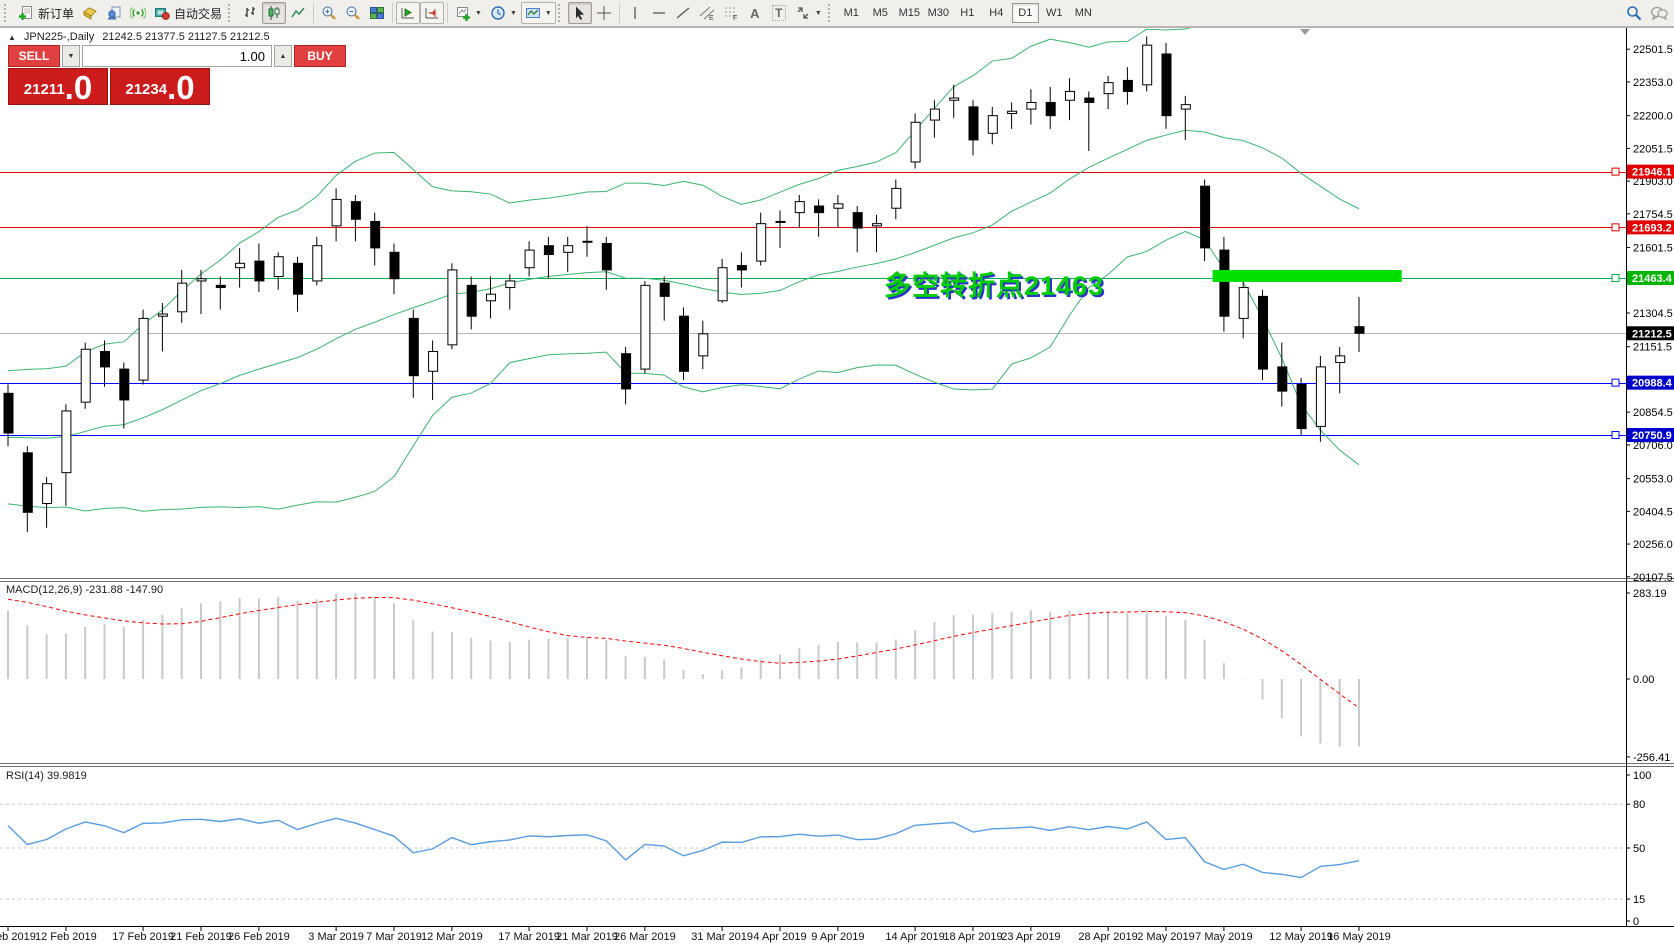  Describe the element at coordinates (78, 87) in the screenshot. I see `sell-price-pips: .0` at that location.